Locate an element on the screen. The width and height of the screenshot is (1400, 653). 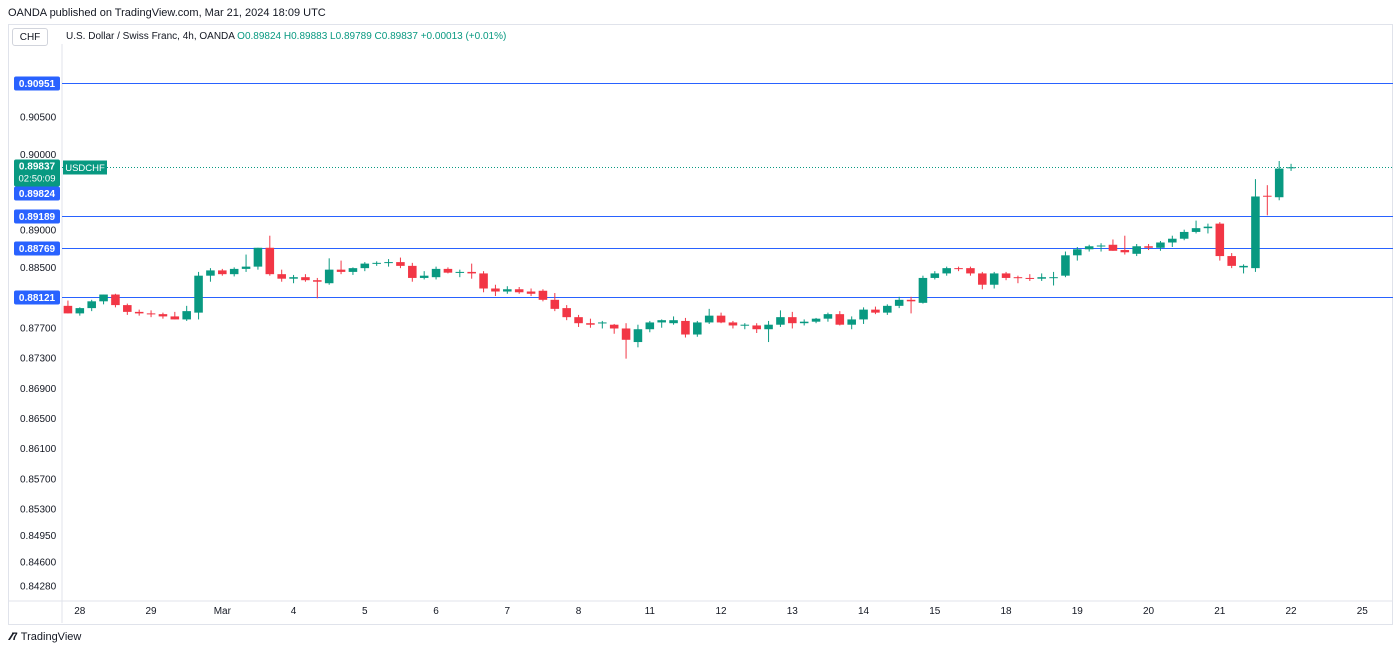
legend-change: +0.00013 (+0.01%) is located at coordinates (463, 36).